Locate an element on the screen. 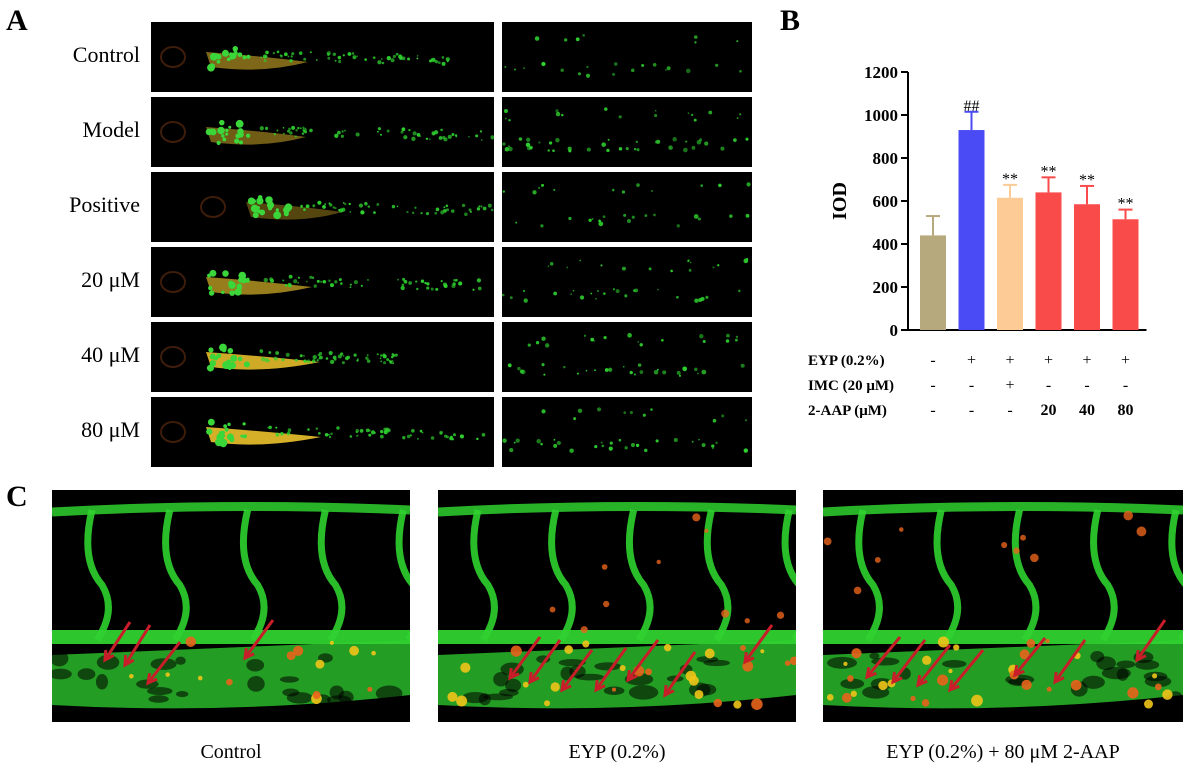 The image size is (1193, 772). table-cell: - is located at coordinates (1125, 385).